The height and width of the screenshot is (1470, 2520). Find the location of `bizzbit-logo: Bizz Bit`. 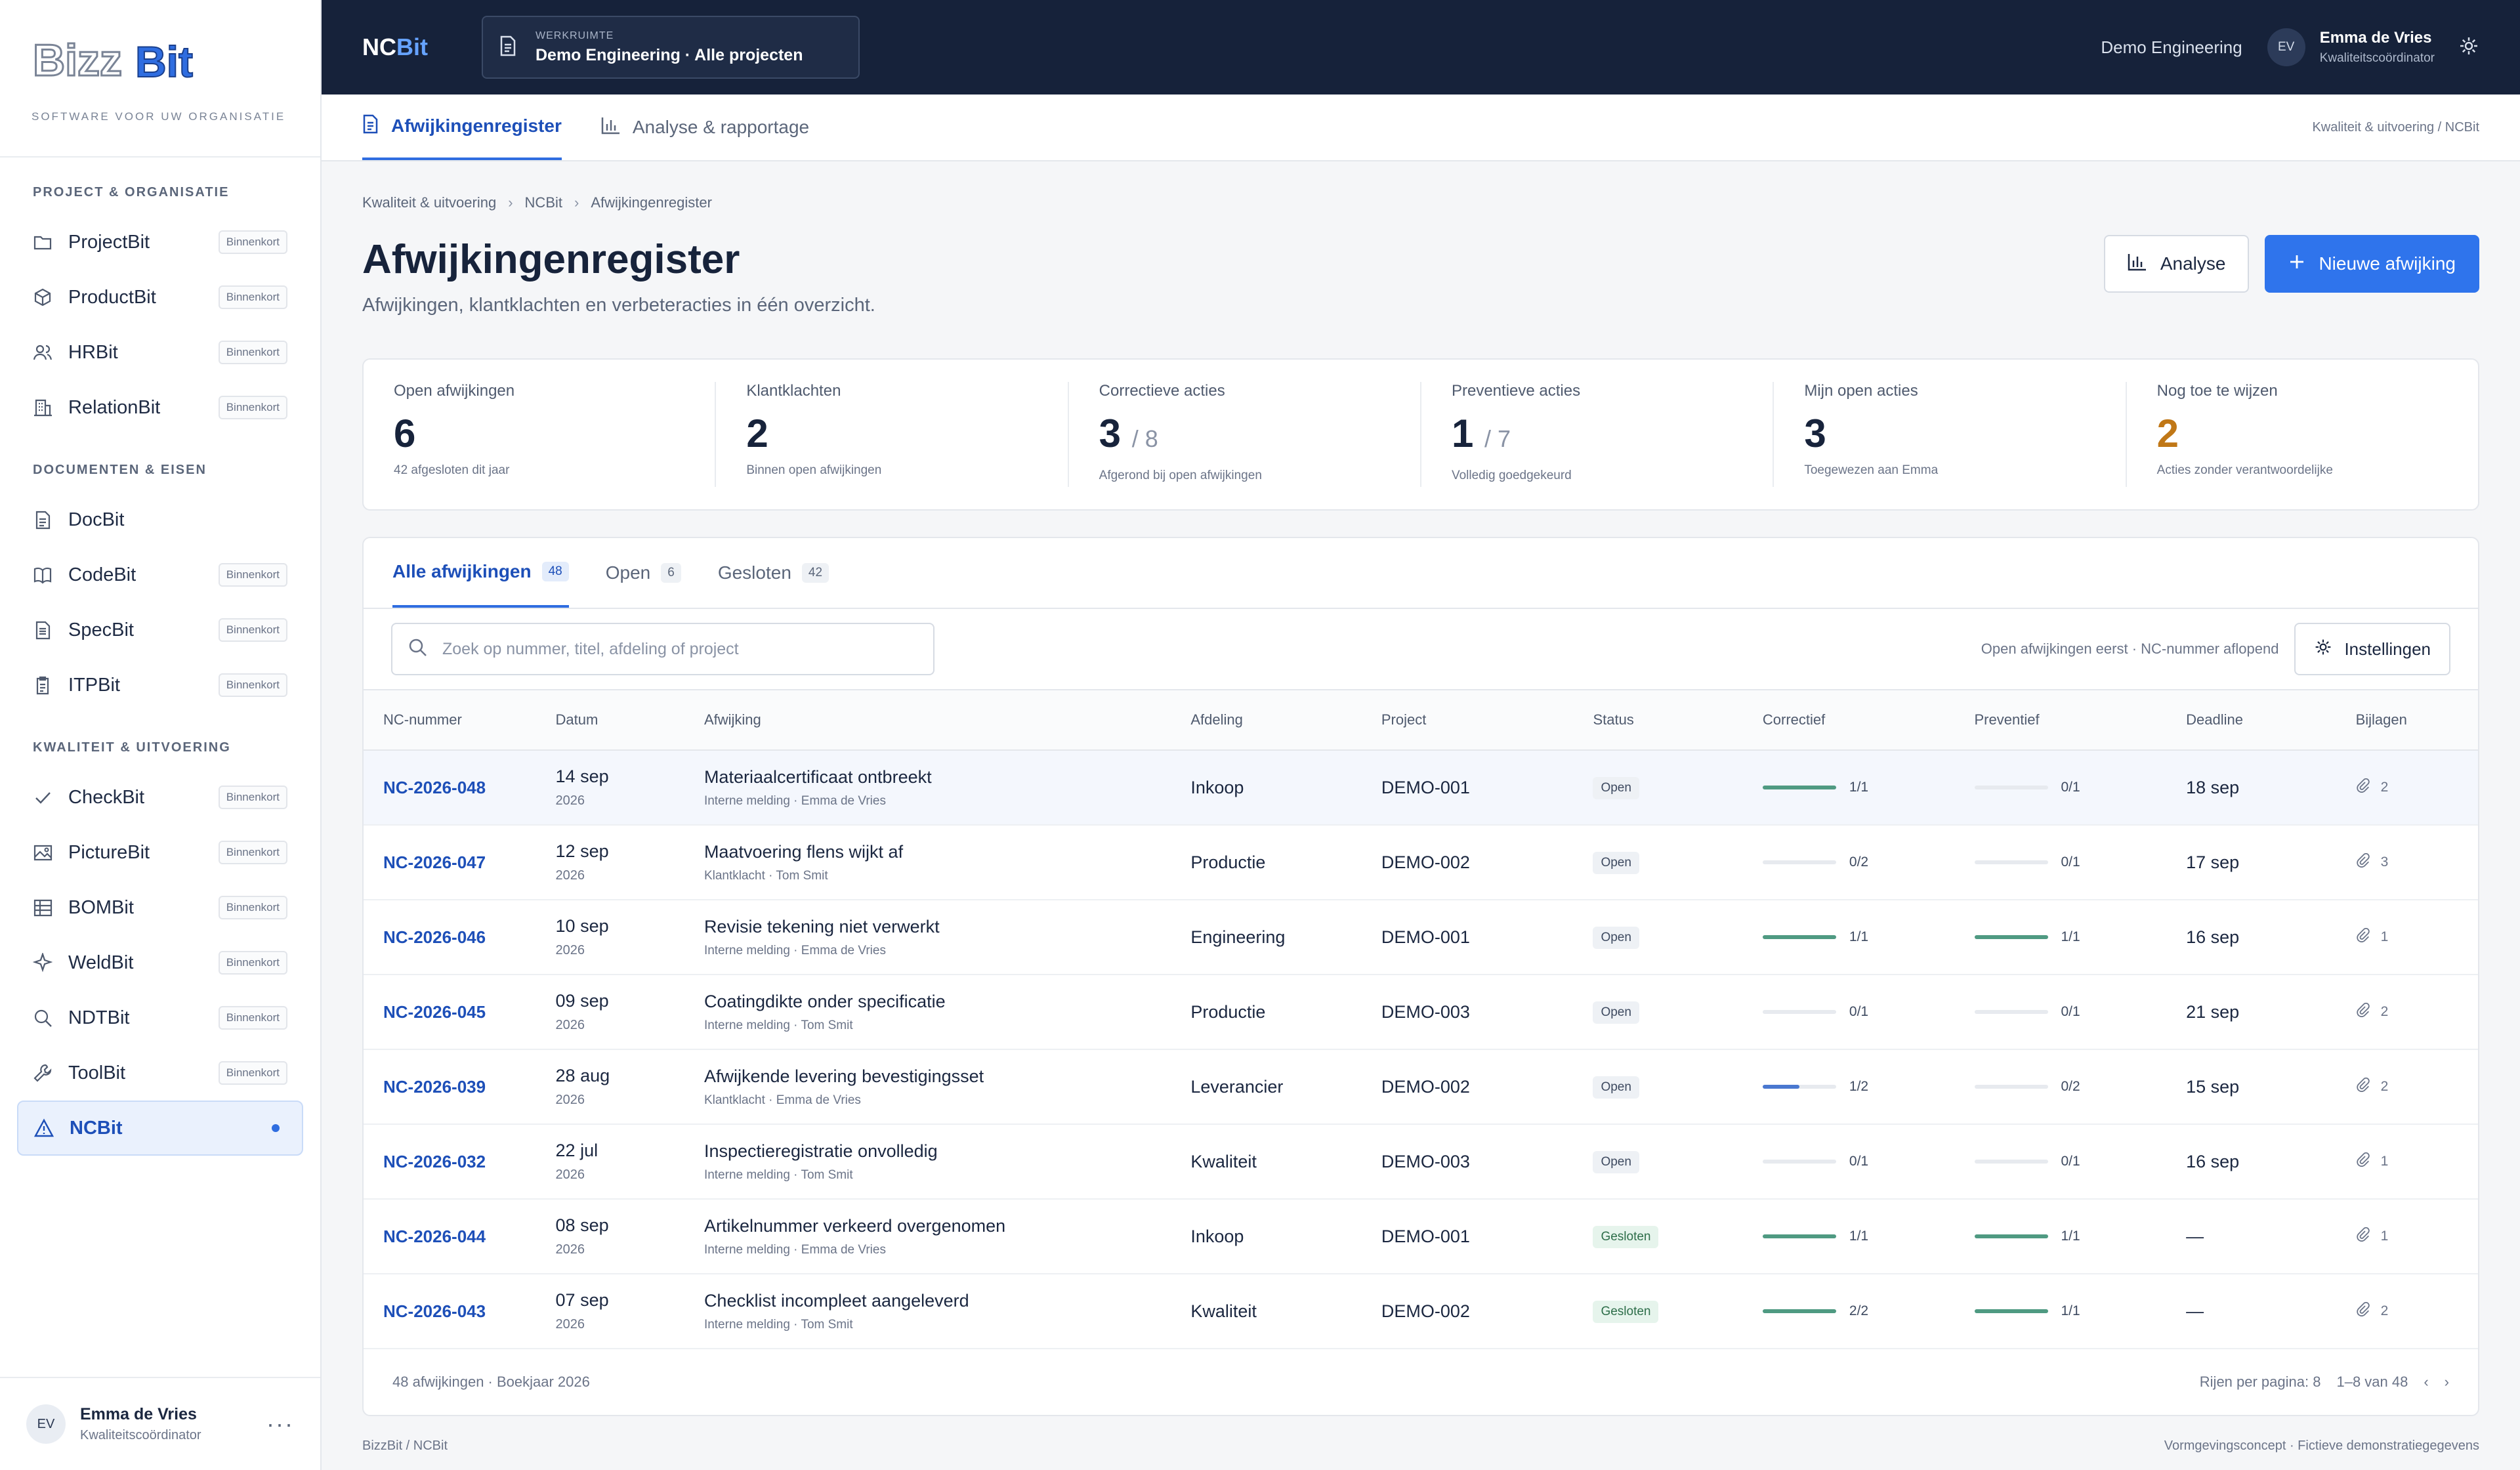

bizzbit-logo: Bizz Bit is located at coordinates (160, 61).